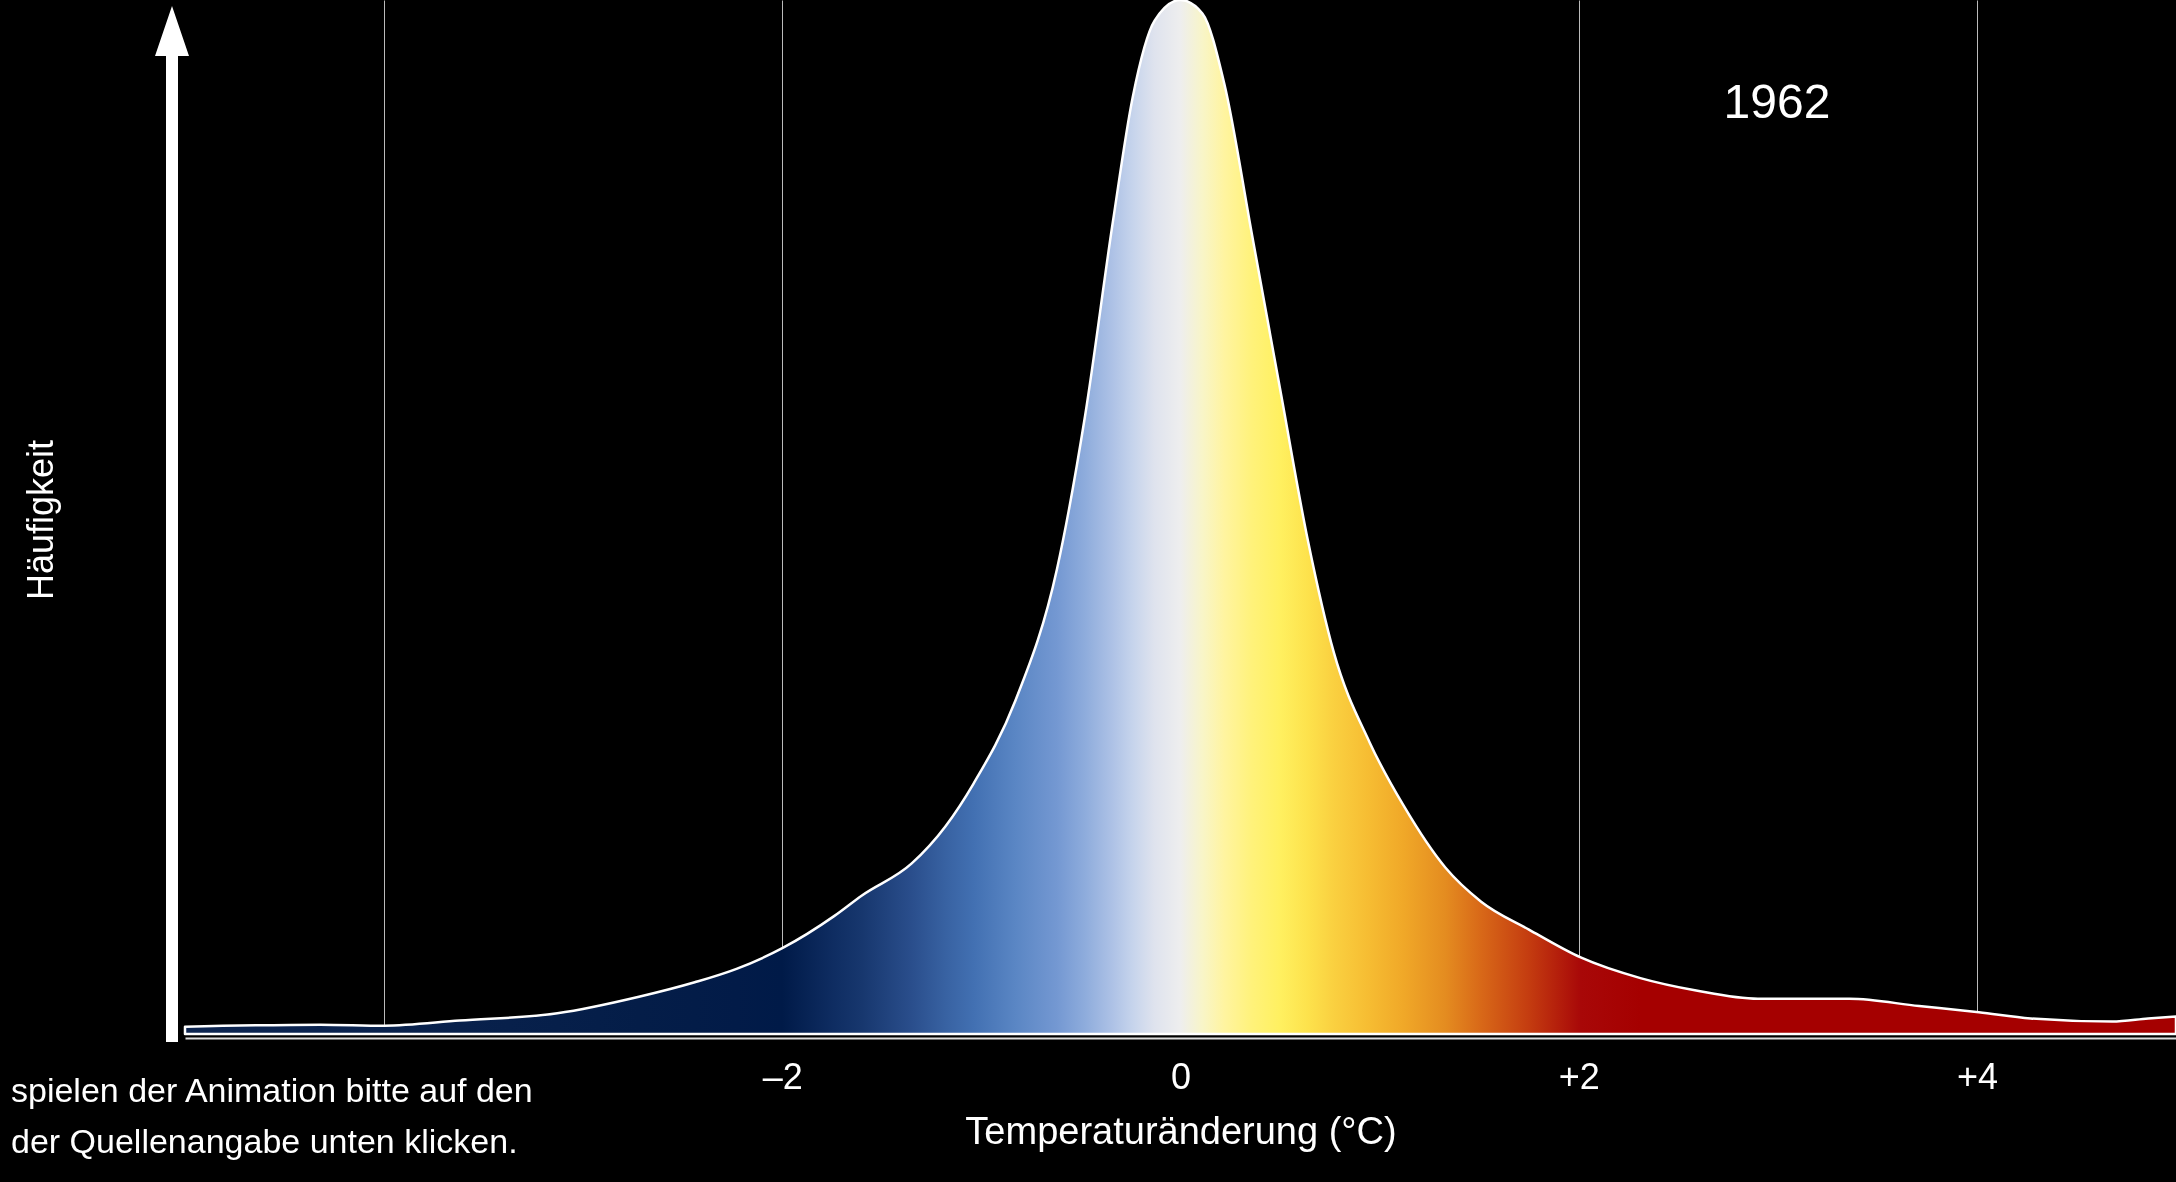 This screenshot has height=1182, width=2176. Describe the element at coordinates (1579, 1076) in the screenshot. I see `x-tick-label: +2` at that location.